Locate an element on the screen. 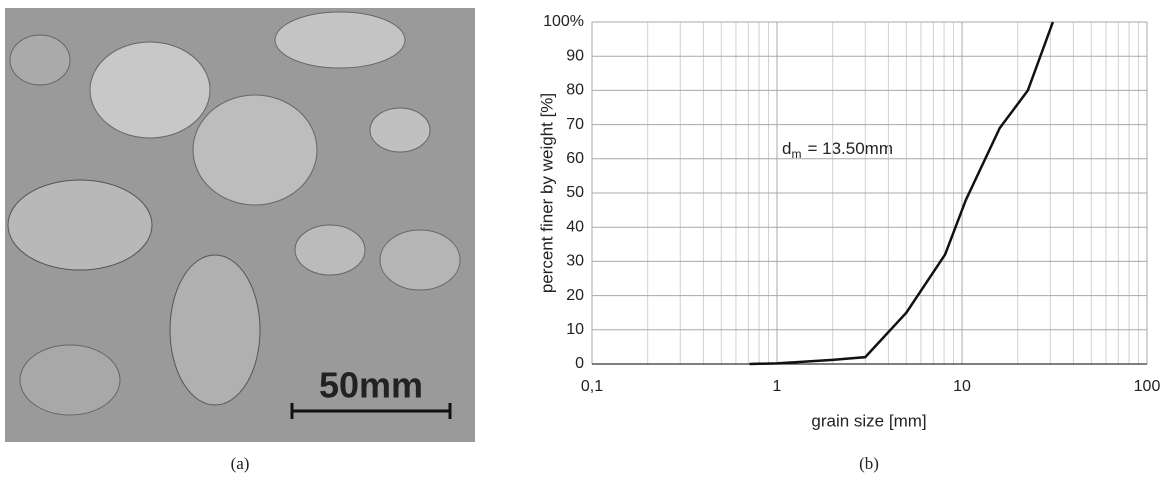 The width and height of the screenshot is (1171, 482). annotation: dm = 13.50mm is located at coordinates (837, 150).